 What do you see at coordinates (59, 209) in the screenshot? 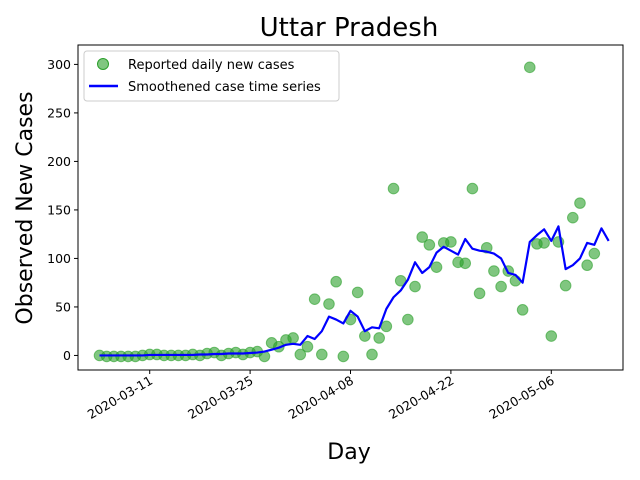
I see `y-tick-label: 150` at bounding box center [59, 209].